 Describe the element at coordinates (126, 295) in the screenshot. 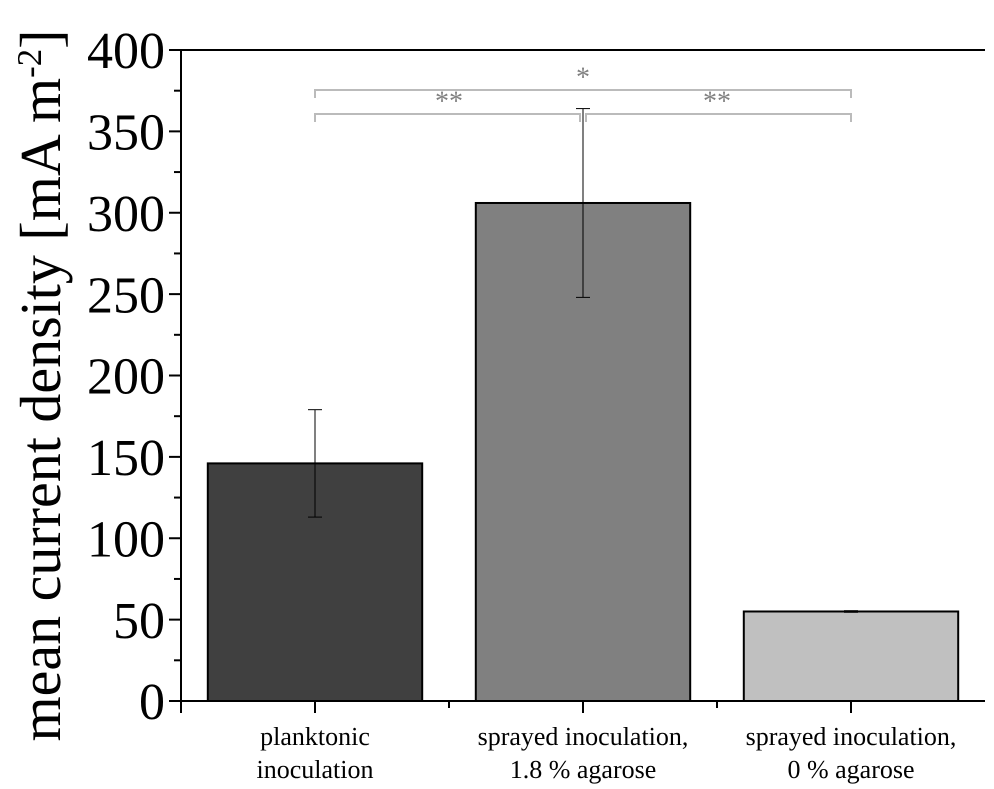

I see `y-tick-label: 250` at that location.